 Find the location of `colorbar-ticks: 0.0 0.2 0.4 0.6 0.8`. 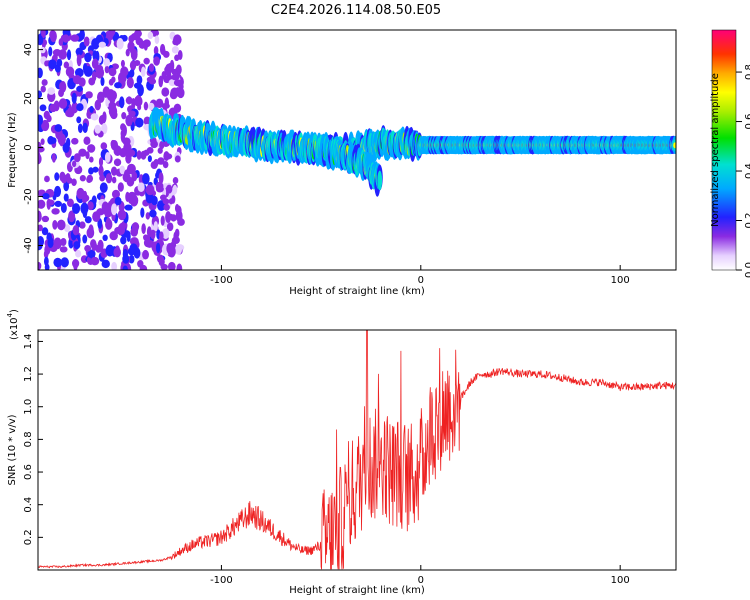

colorbar-ticks: 0.0 0.2 0.4 0.6 0.8 is located at coordinates (743, 171).